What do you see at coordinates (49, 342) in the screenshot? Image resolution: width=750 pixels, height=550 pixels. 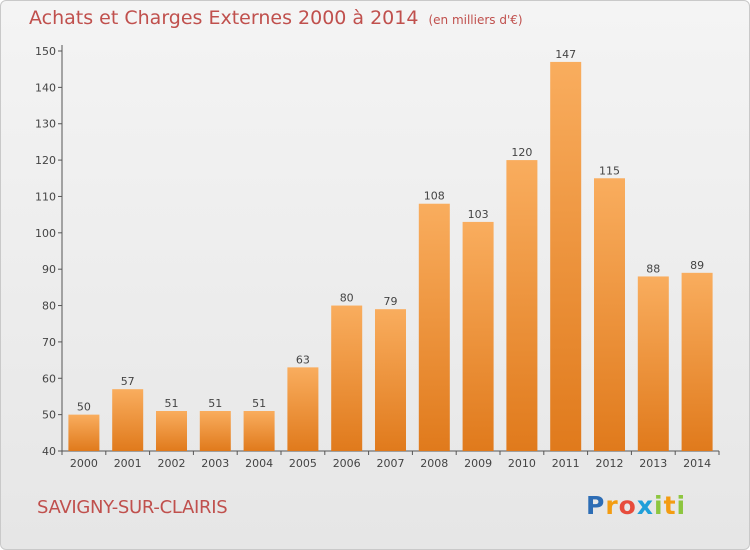 I see `y-tick-label: 70` at bounding box center [49, 342].